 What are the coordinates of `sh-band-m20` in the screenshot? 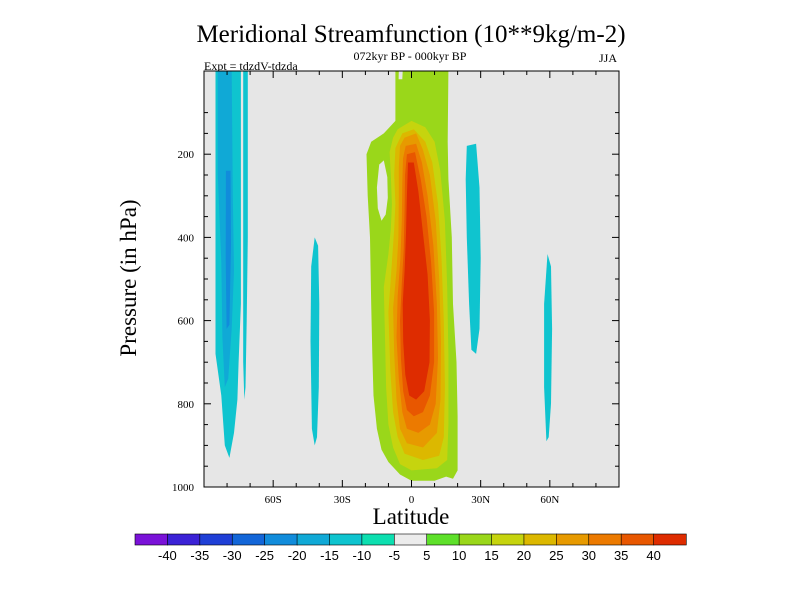 It's located at (228, 249).